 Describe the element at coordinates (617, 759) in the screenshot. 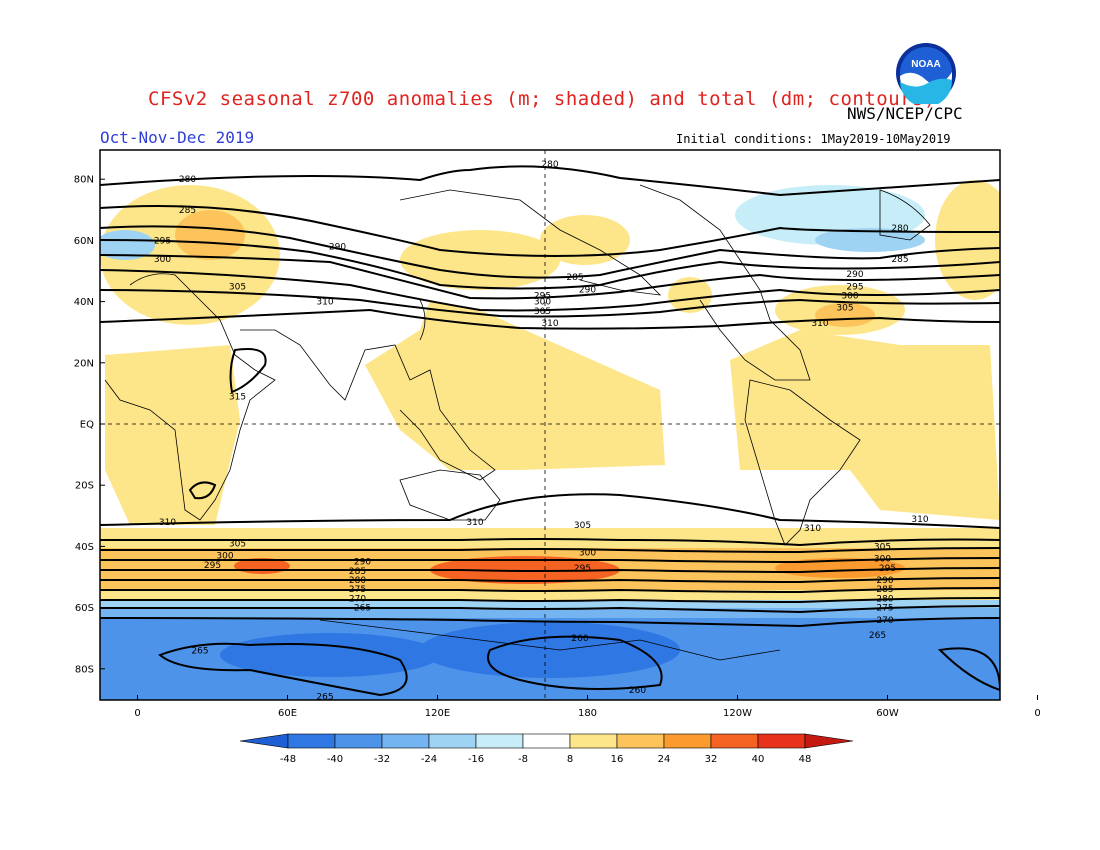

I see `colorbar-tick-label: 16` at that location.